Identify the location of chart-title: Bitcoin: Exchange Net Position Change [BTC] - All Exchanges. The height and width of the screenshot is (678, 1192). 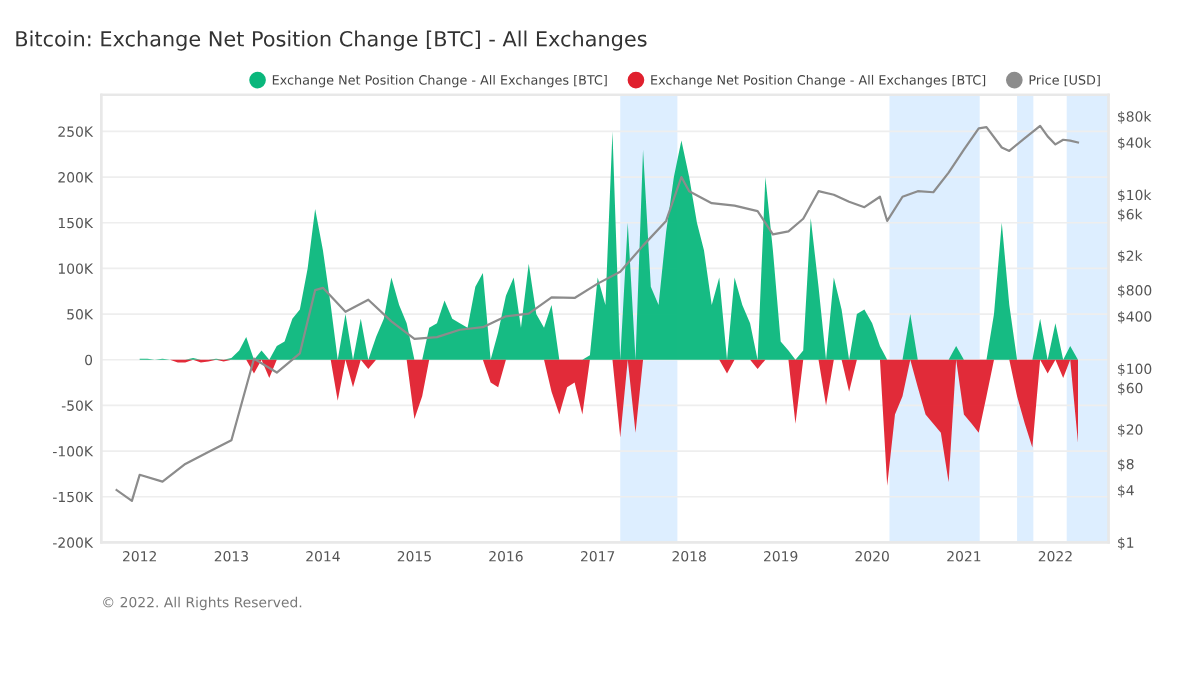
(331, 40).